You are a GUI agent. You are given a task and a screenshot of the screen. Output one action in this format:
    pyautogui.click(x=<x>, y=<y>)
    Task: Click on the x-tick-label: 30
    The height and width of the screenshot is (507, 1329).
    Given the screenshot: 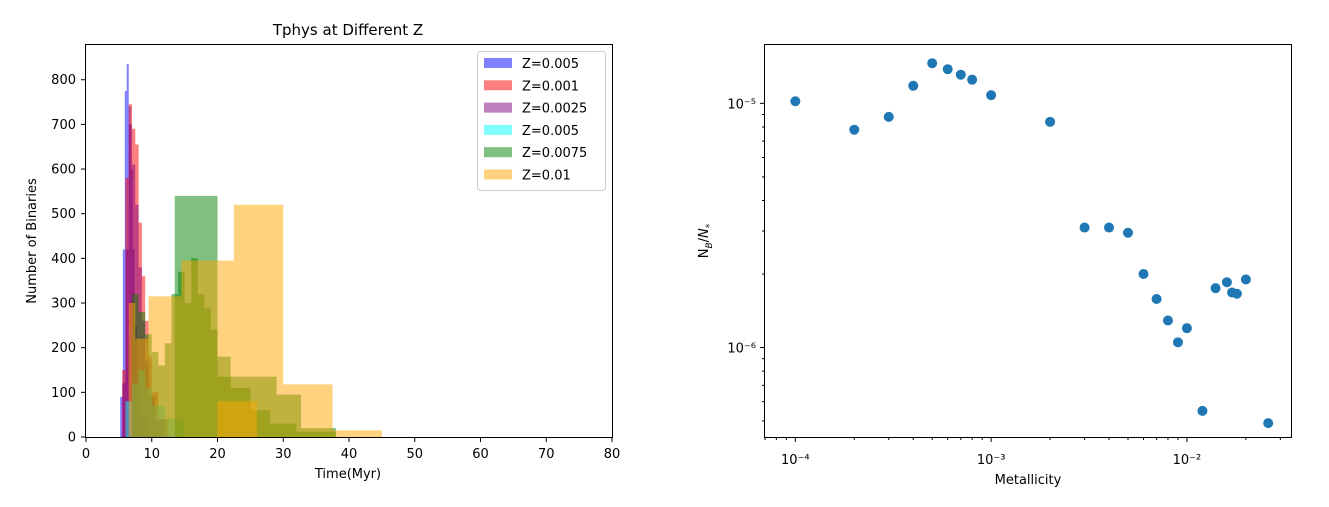 What is the action you would take?
    pyautogui.click(x=283, y=454)
    